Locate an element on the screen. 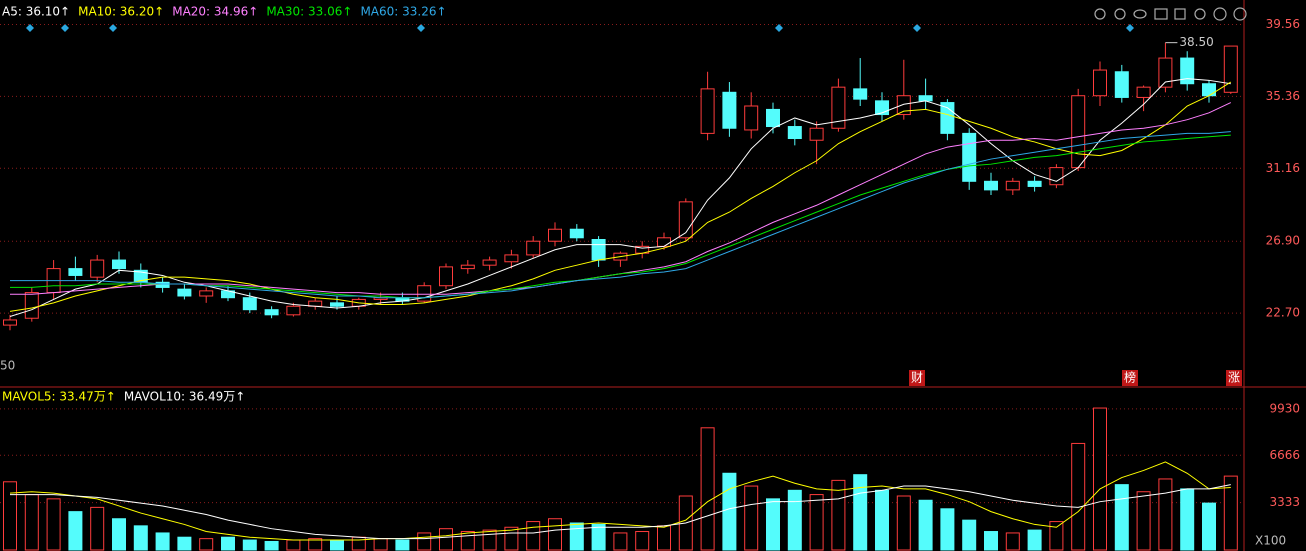 This screenshot has height=551, width=1306. pan-icon is located at coordinates (1200, 14).